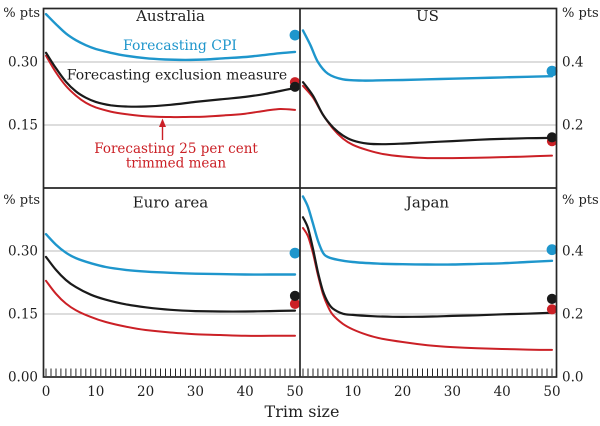  I want to click on euro-area-cpi-trim50-marker, so click(295, 253).